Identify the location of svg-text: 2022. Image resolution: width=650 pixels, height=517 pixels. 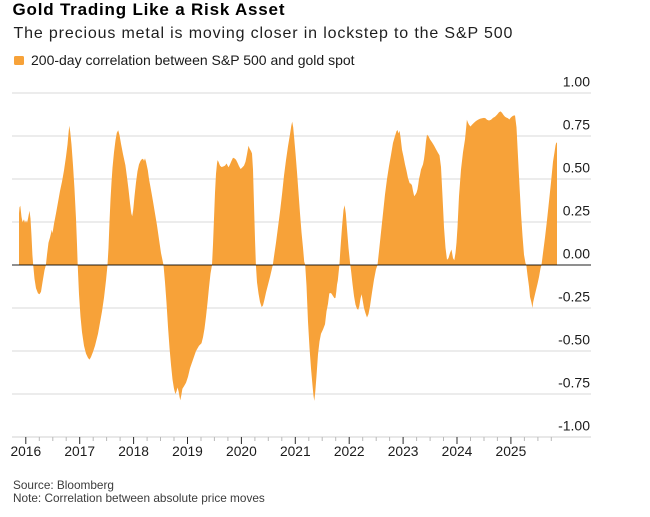
(349, 451).